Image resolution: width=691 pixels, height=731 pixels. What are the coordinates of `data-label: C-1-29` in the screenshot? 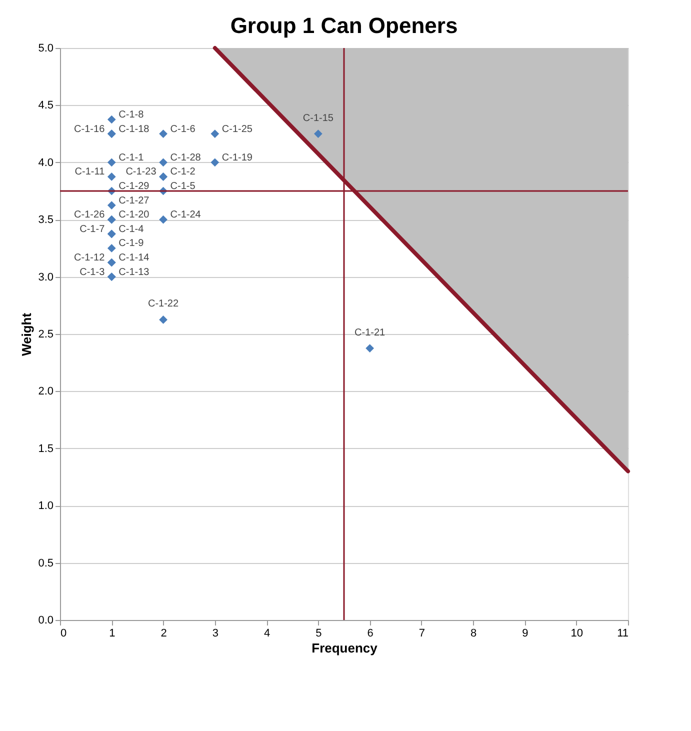 It's located at (134, 186).